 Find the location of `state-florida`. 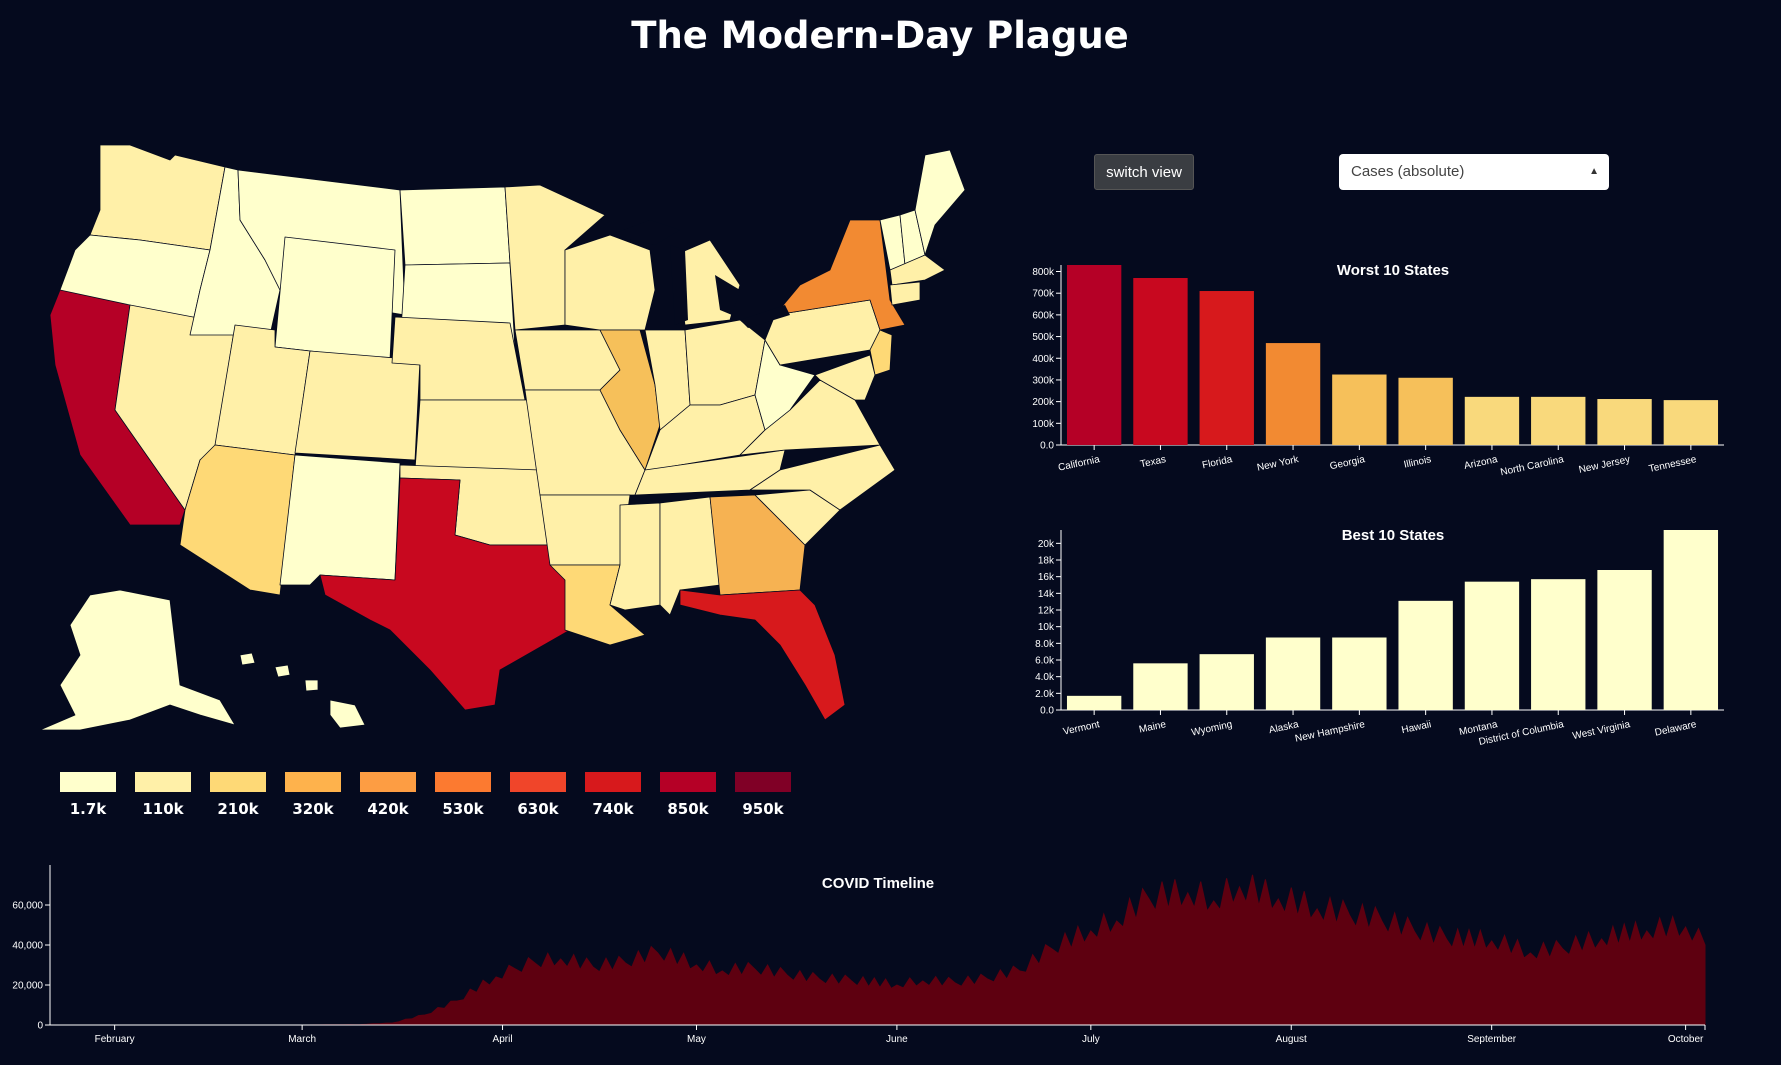

state-florida is located at coordinates (762, 655).